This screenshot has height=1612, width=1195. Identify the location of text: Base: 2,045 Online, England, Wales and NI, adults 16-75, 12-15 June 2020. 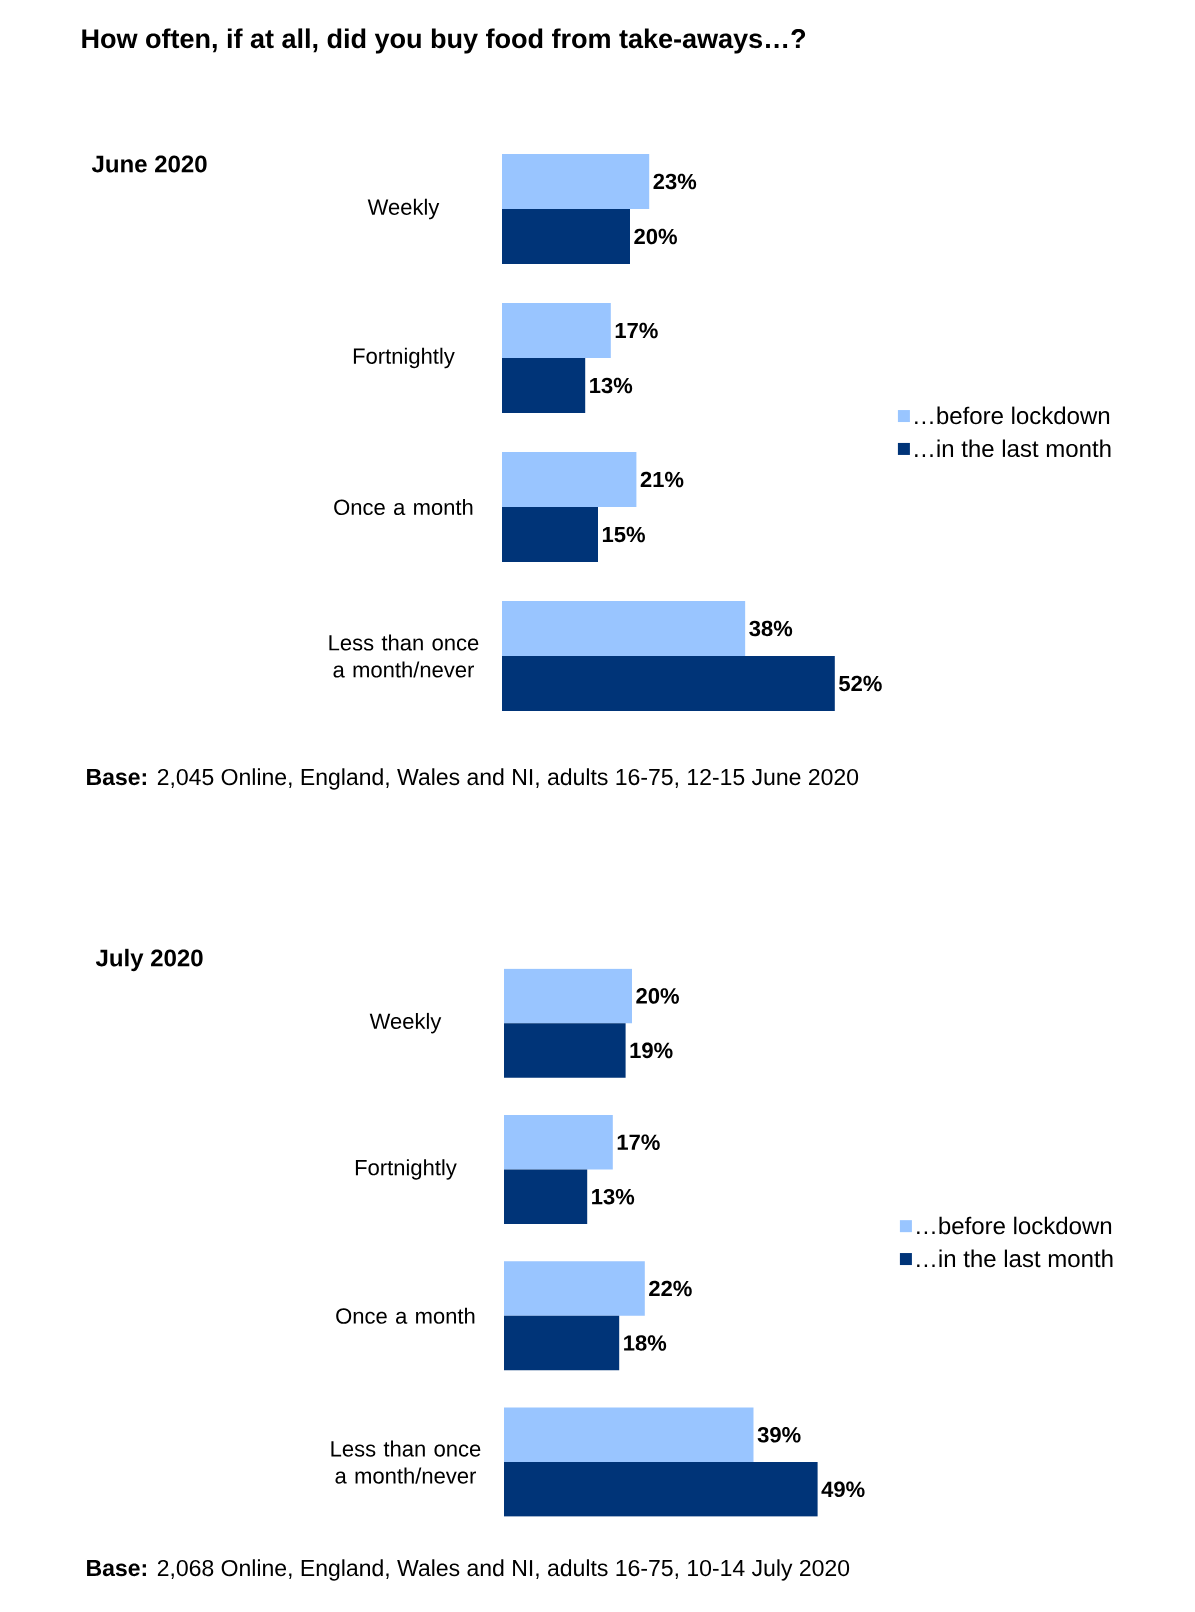
(473, 779).